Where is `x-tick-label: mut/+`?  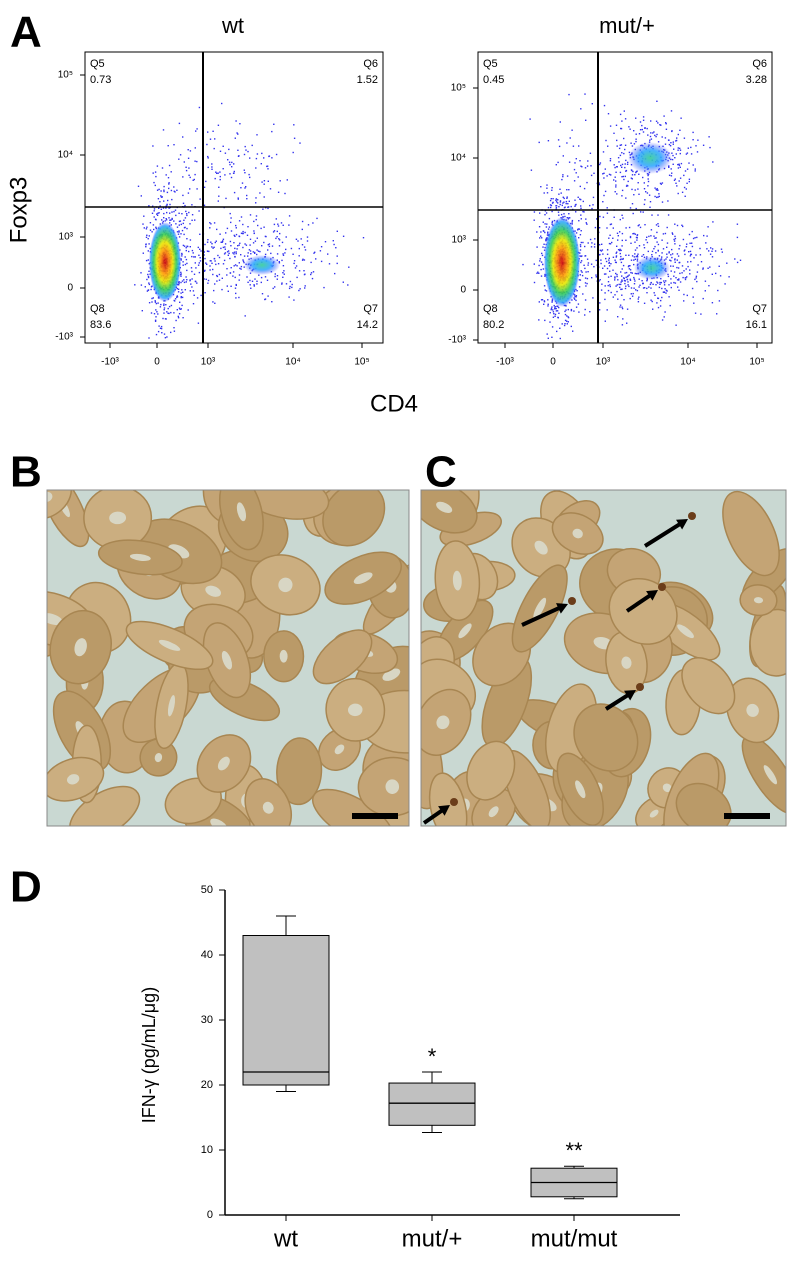
x-tick-label: mut/+ is located at coordinates (432, 1238).